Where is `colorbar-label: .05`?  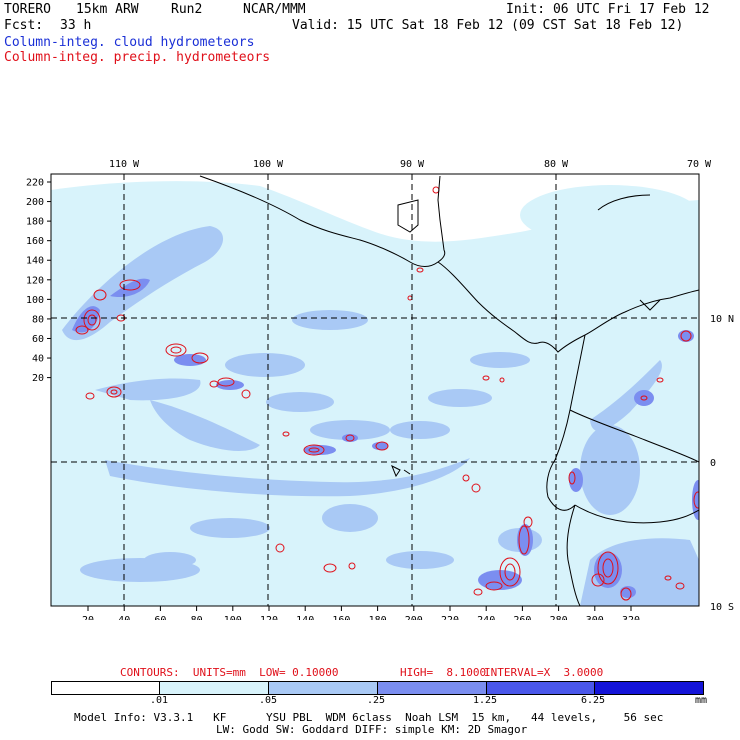
colorbar-label: .05 is located at coordinates (268, 700).